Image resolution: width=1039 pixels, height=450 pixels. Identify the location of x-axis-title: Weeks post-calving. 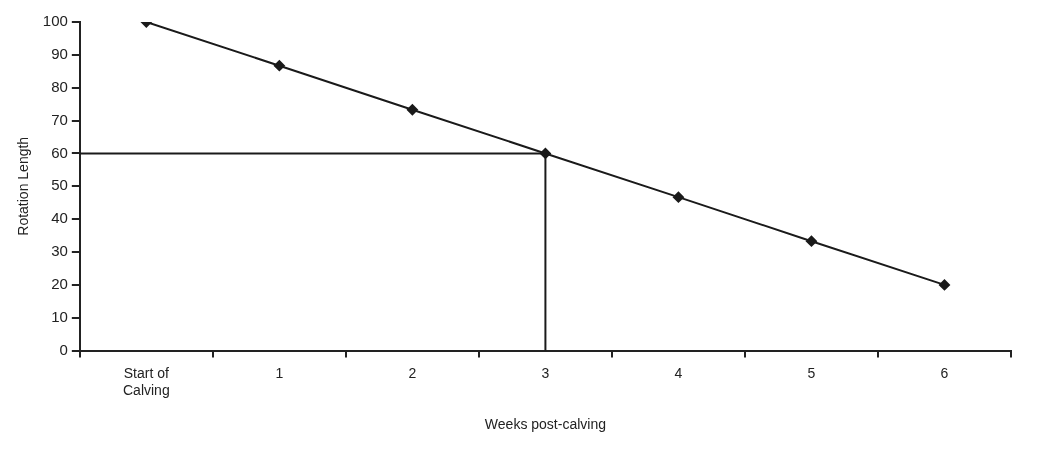
(545, 424).